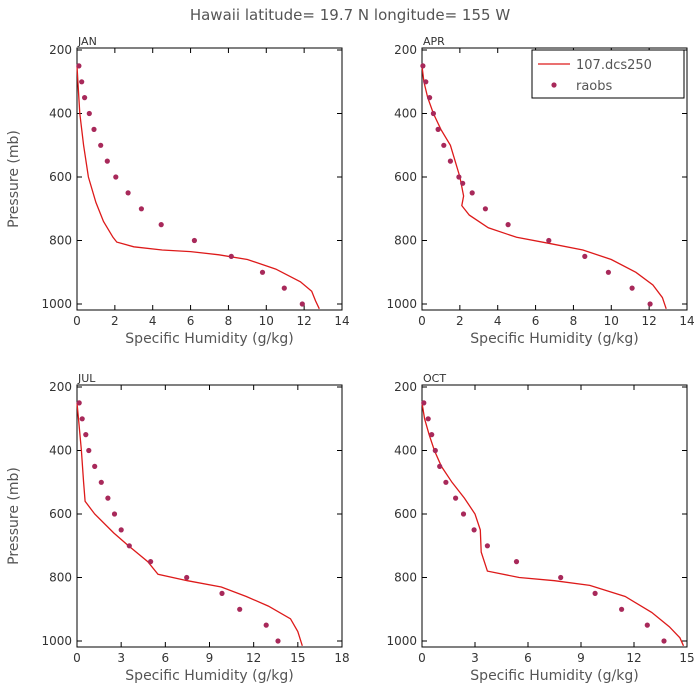  I want to click on panel-label: OCT, so click(434, 378).